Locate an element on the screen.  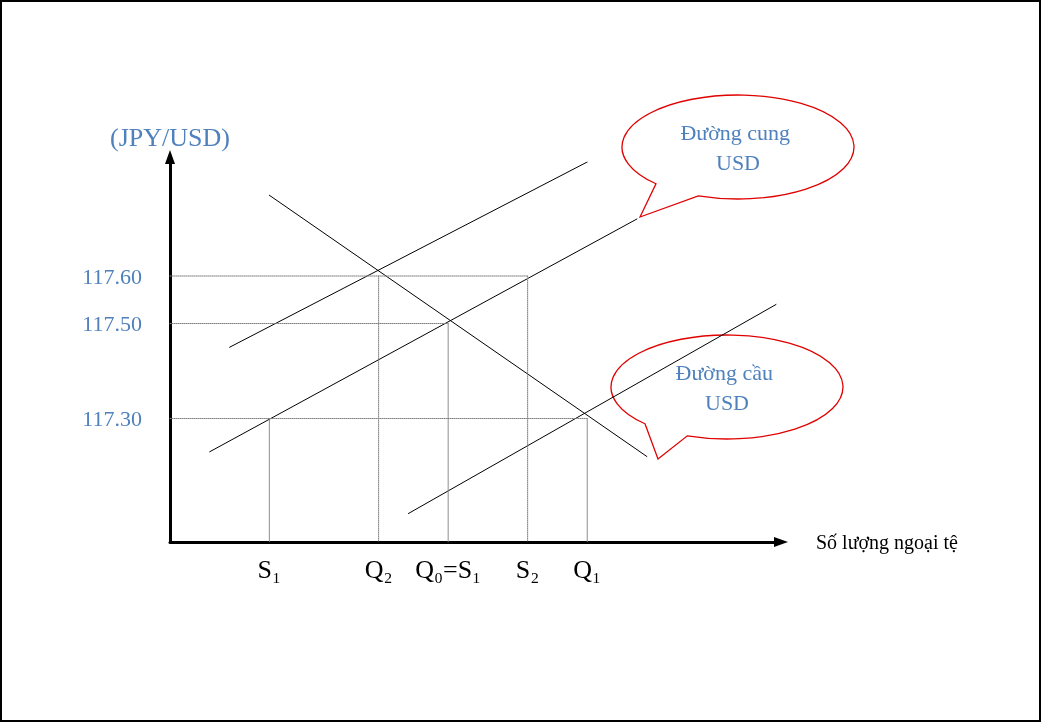
x-tick-label: Q₂ is located at coordinates (378, 569).